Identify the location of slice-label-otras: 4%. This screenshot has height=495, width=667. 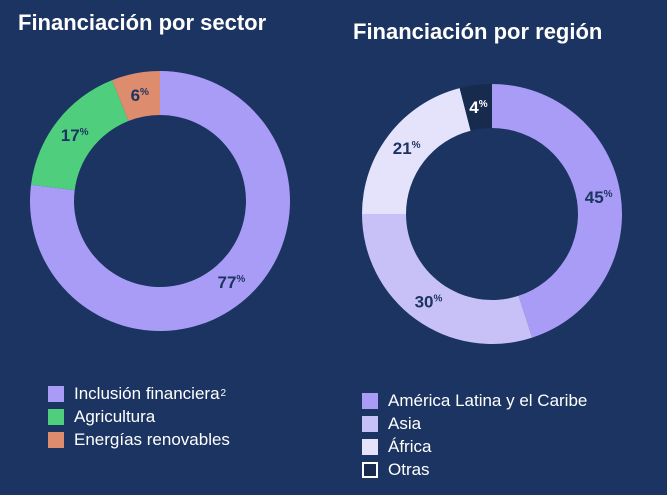
(478, 107).